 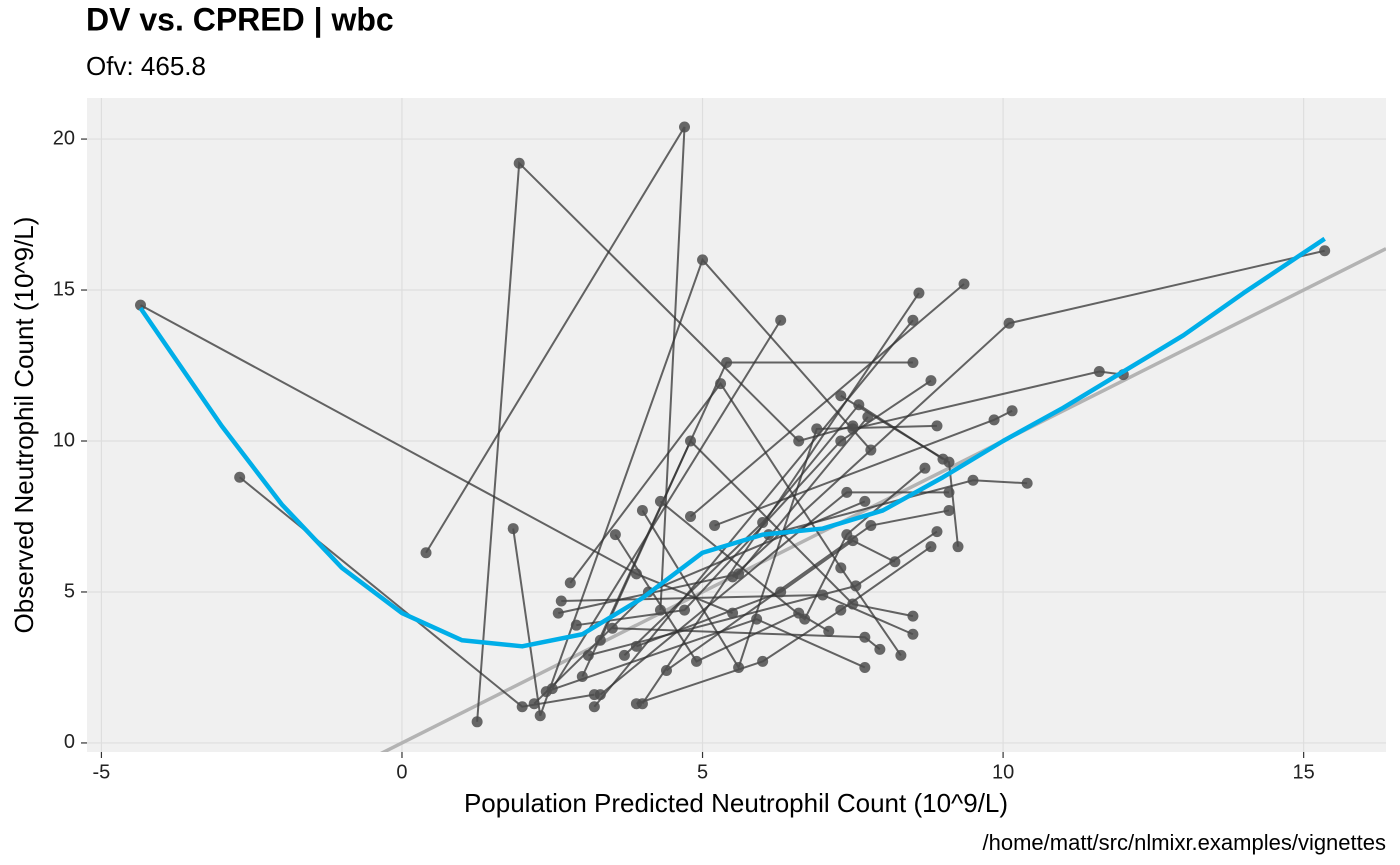 What do you see at coordinates (69, 591) in the screenshot?
I see `y-tick-label: 5` at bounding box center [69, 591].